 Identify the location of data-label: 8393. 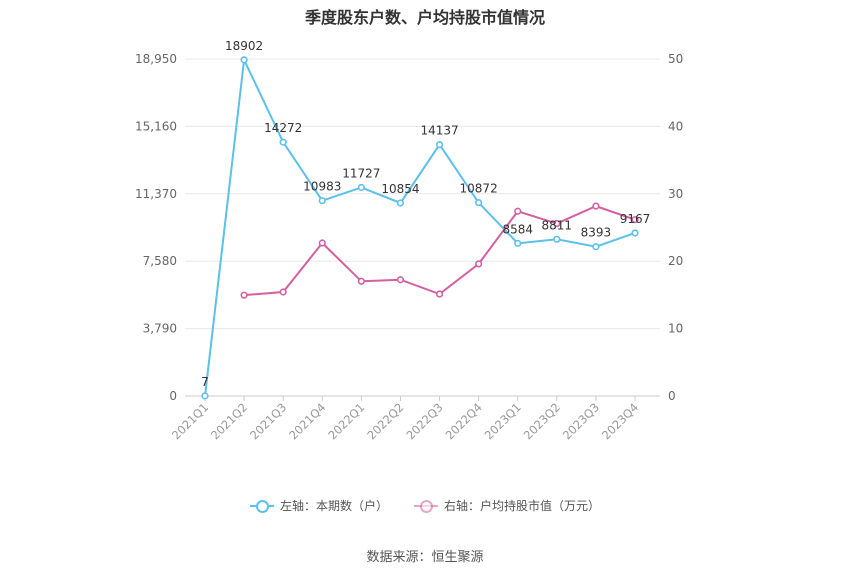
(596, 233).